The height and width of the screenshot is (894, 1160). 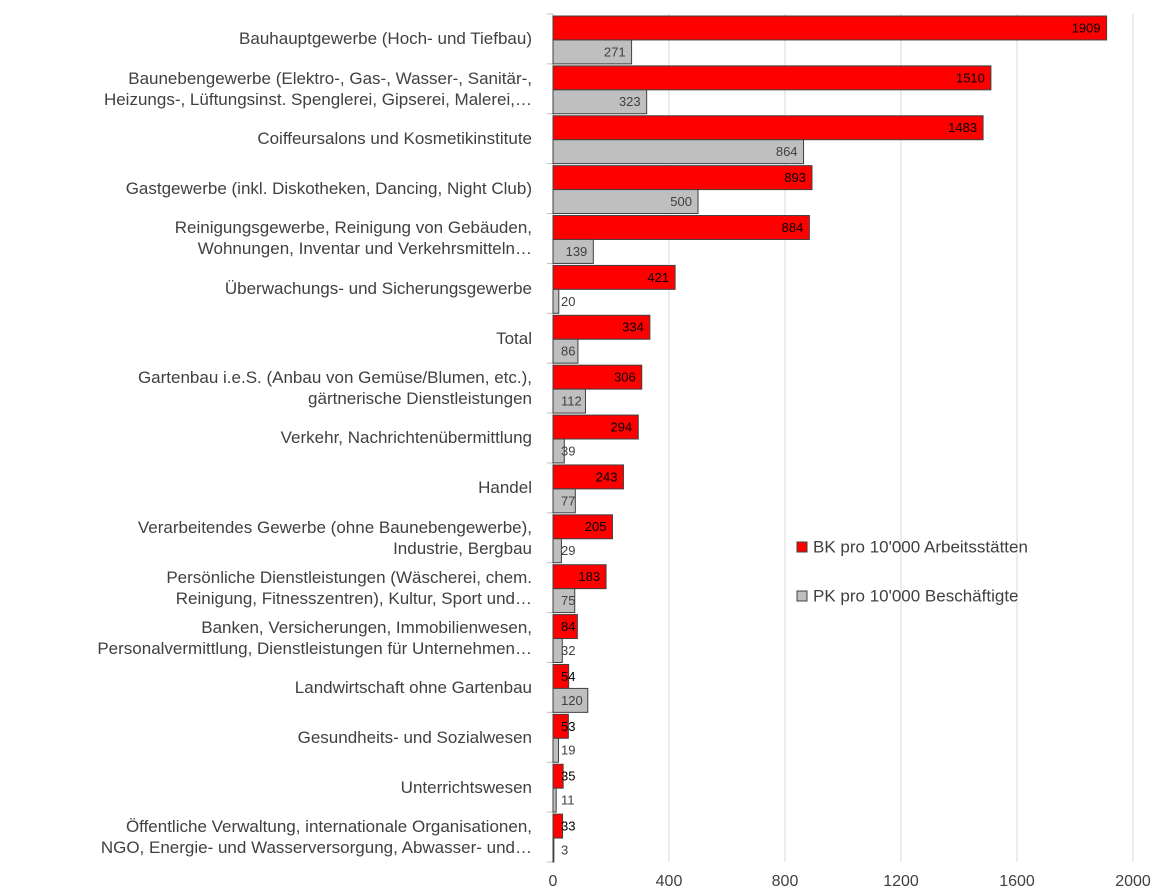 I want to click on x-tick-label: 0, so click(x=553, y=881).